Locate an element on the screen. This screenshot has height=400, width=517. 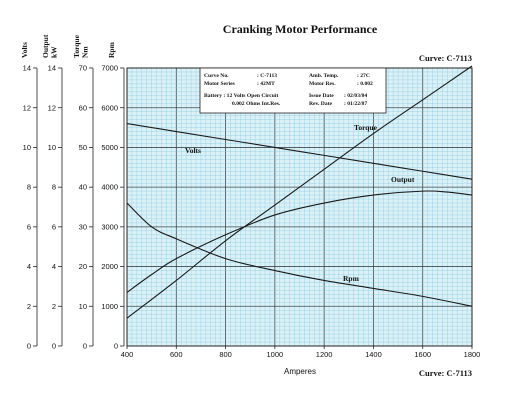
x-tick-label: 600 is located at coordinates (176, 354).